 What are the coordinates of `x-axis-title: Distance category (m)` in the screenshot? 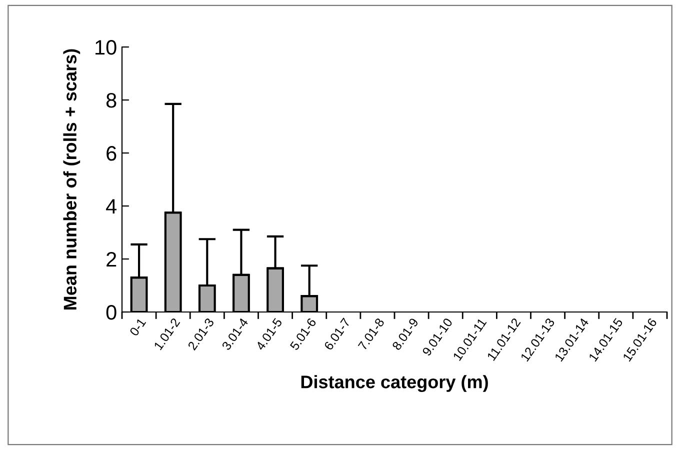 It's located at (394, 383).